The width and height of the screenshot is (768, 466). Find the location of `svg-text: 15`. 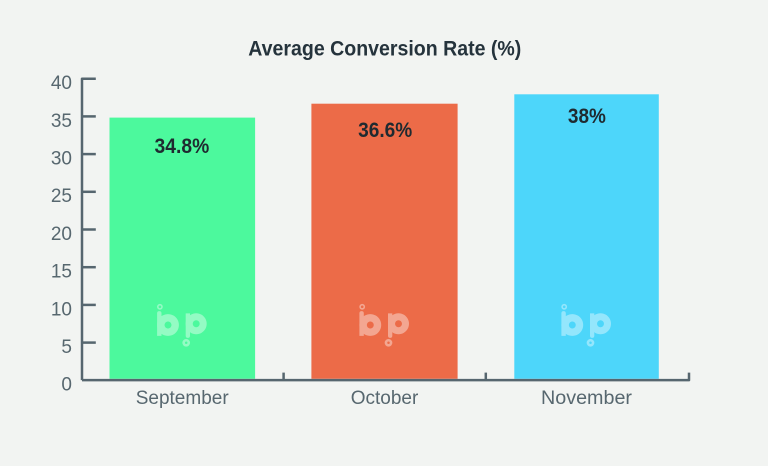

svg-text: 15 is located at coordinates (61, 272).